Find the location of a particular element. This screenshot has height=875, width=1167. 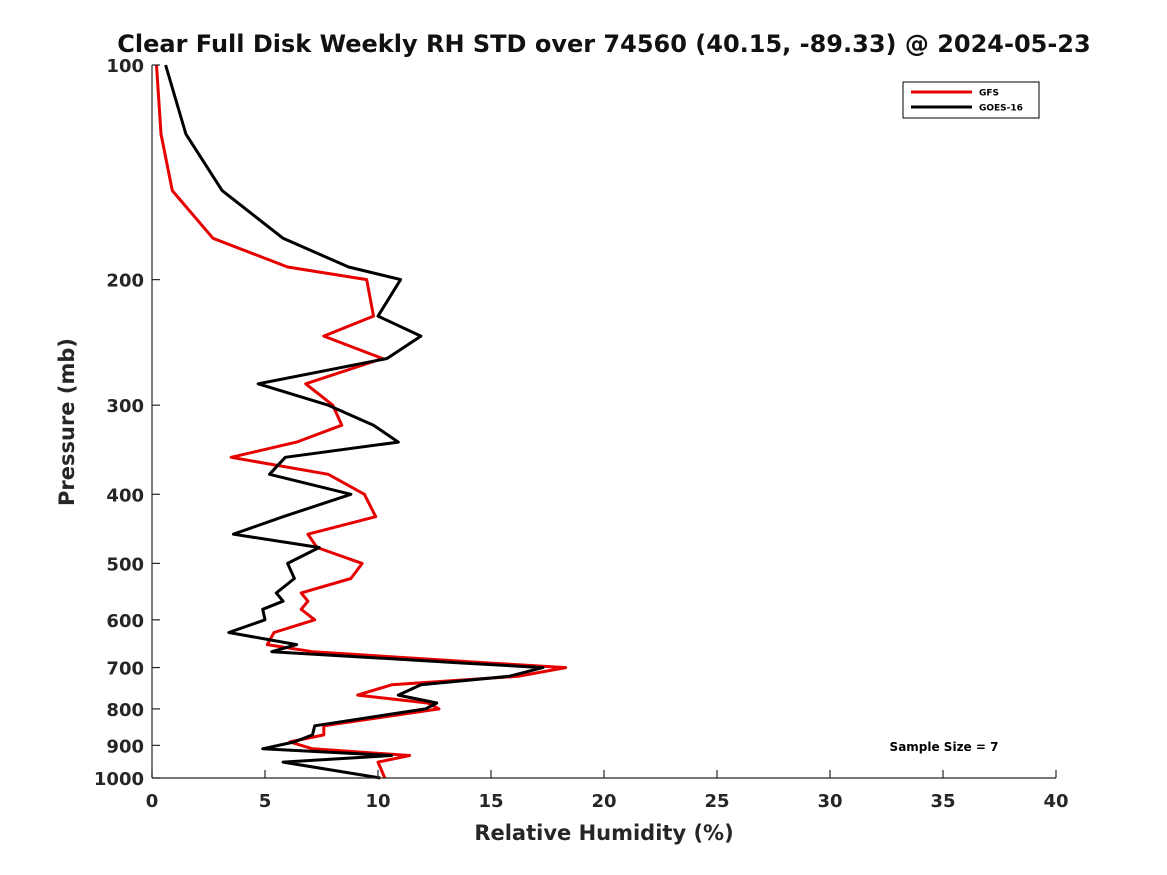

x-axis-label: Relative Humidity (%) is located at coordinates (603, 833).